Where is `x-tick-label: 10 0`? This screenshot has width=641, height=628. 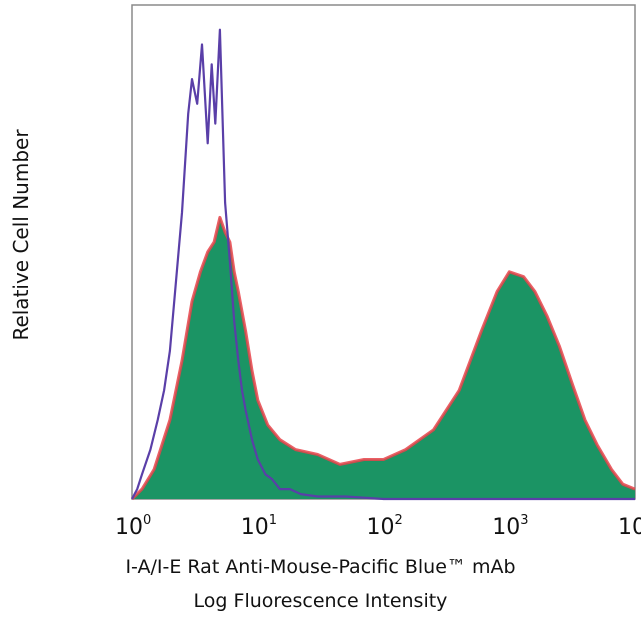 x-tick-label: 10 0 is located at coordinates (133, 526).